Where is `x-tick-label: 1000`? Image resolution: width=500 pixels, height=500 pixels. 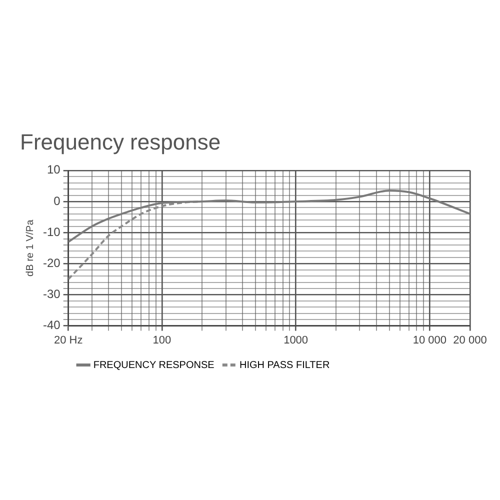
x-tick-label: 1000 is located at coordinates (296, 340).